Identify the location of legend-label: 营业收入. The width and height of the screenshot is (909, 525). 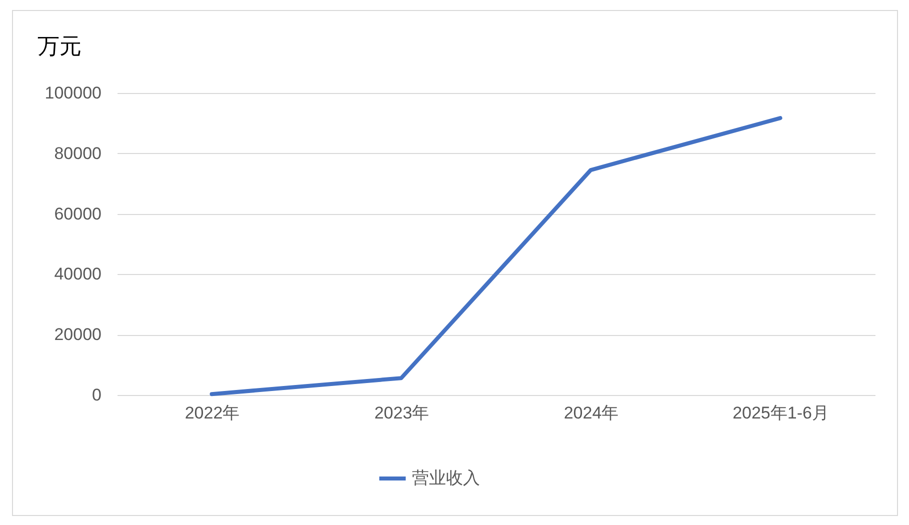
(446, 478).